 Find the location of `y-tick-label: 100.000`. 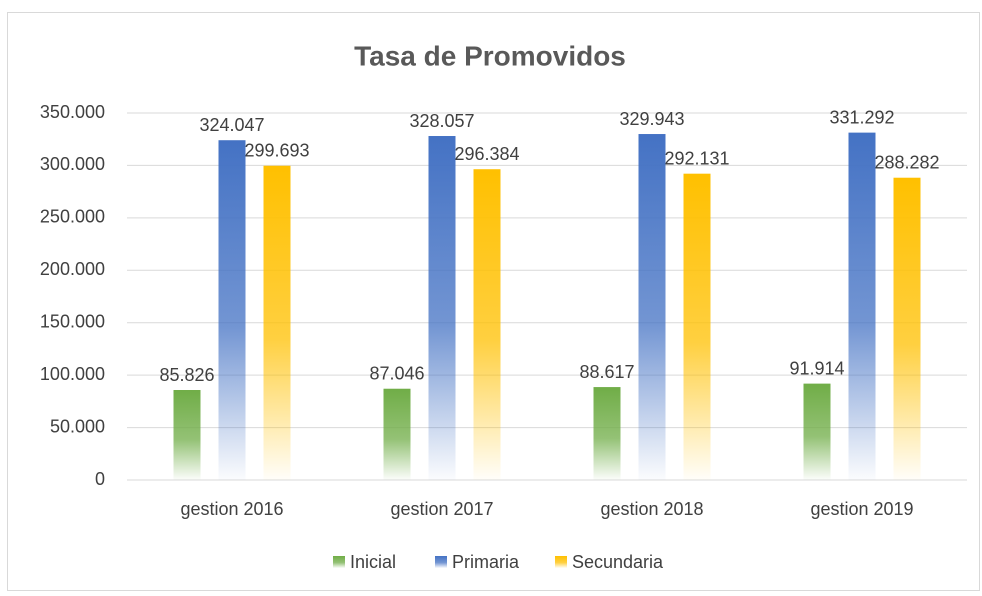

y-tick-label: 100.000 is located at coordinates (72, 374).